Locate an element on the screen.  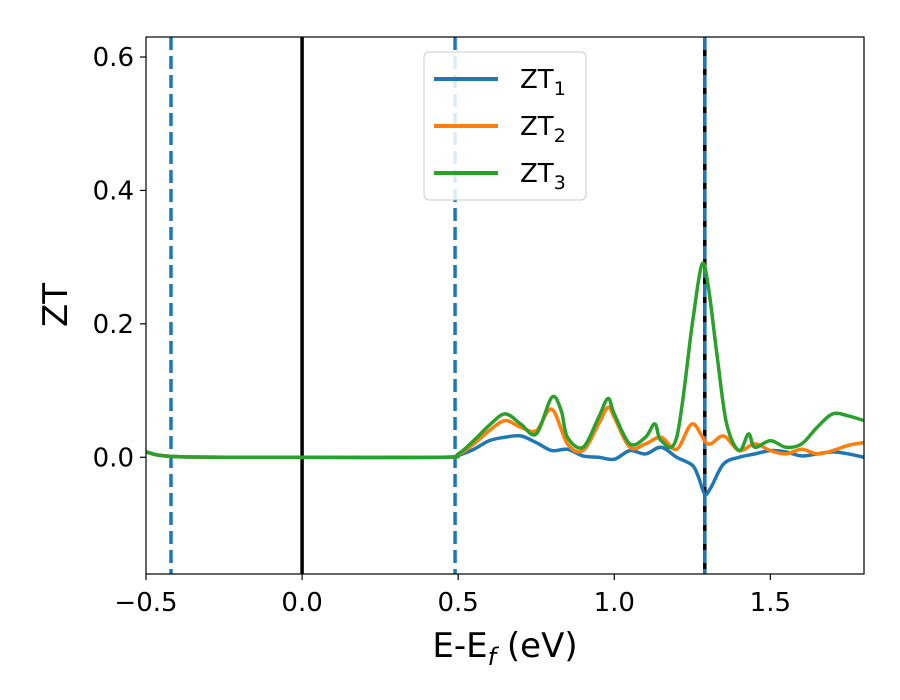
y-tick-label: 0.6 is located at coordinates (113, 58).